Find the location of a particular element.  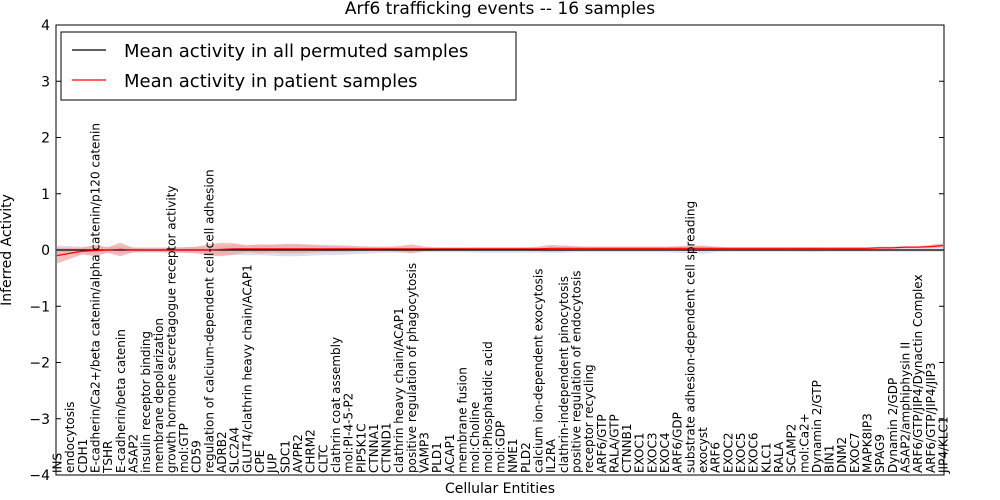

x-tick-label: membrane depolarization is located at coordinates (159, 395).